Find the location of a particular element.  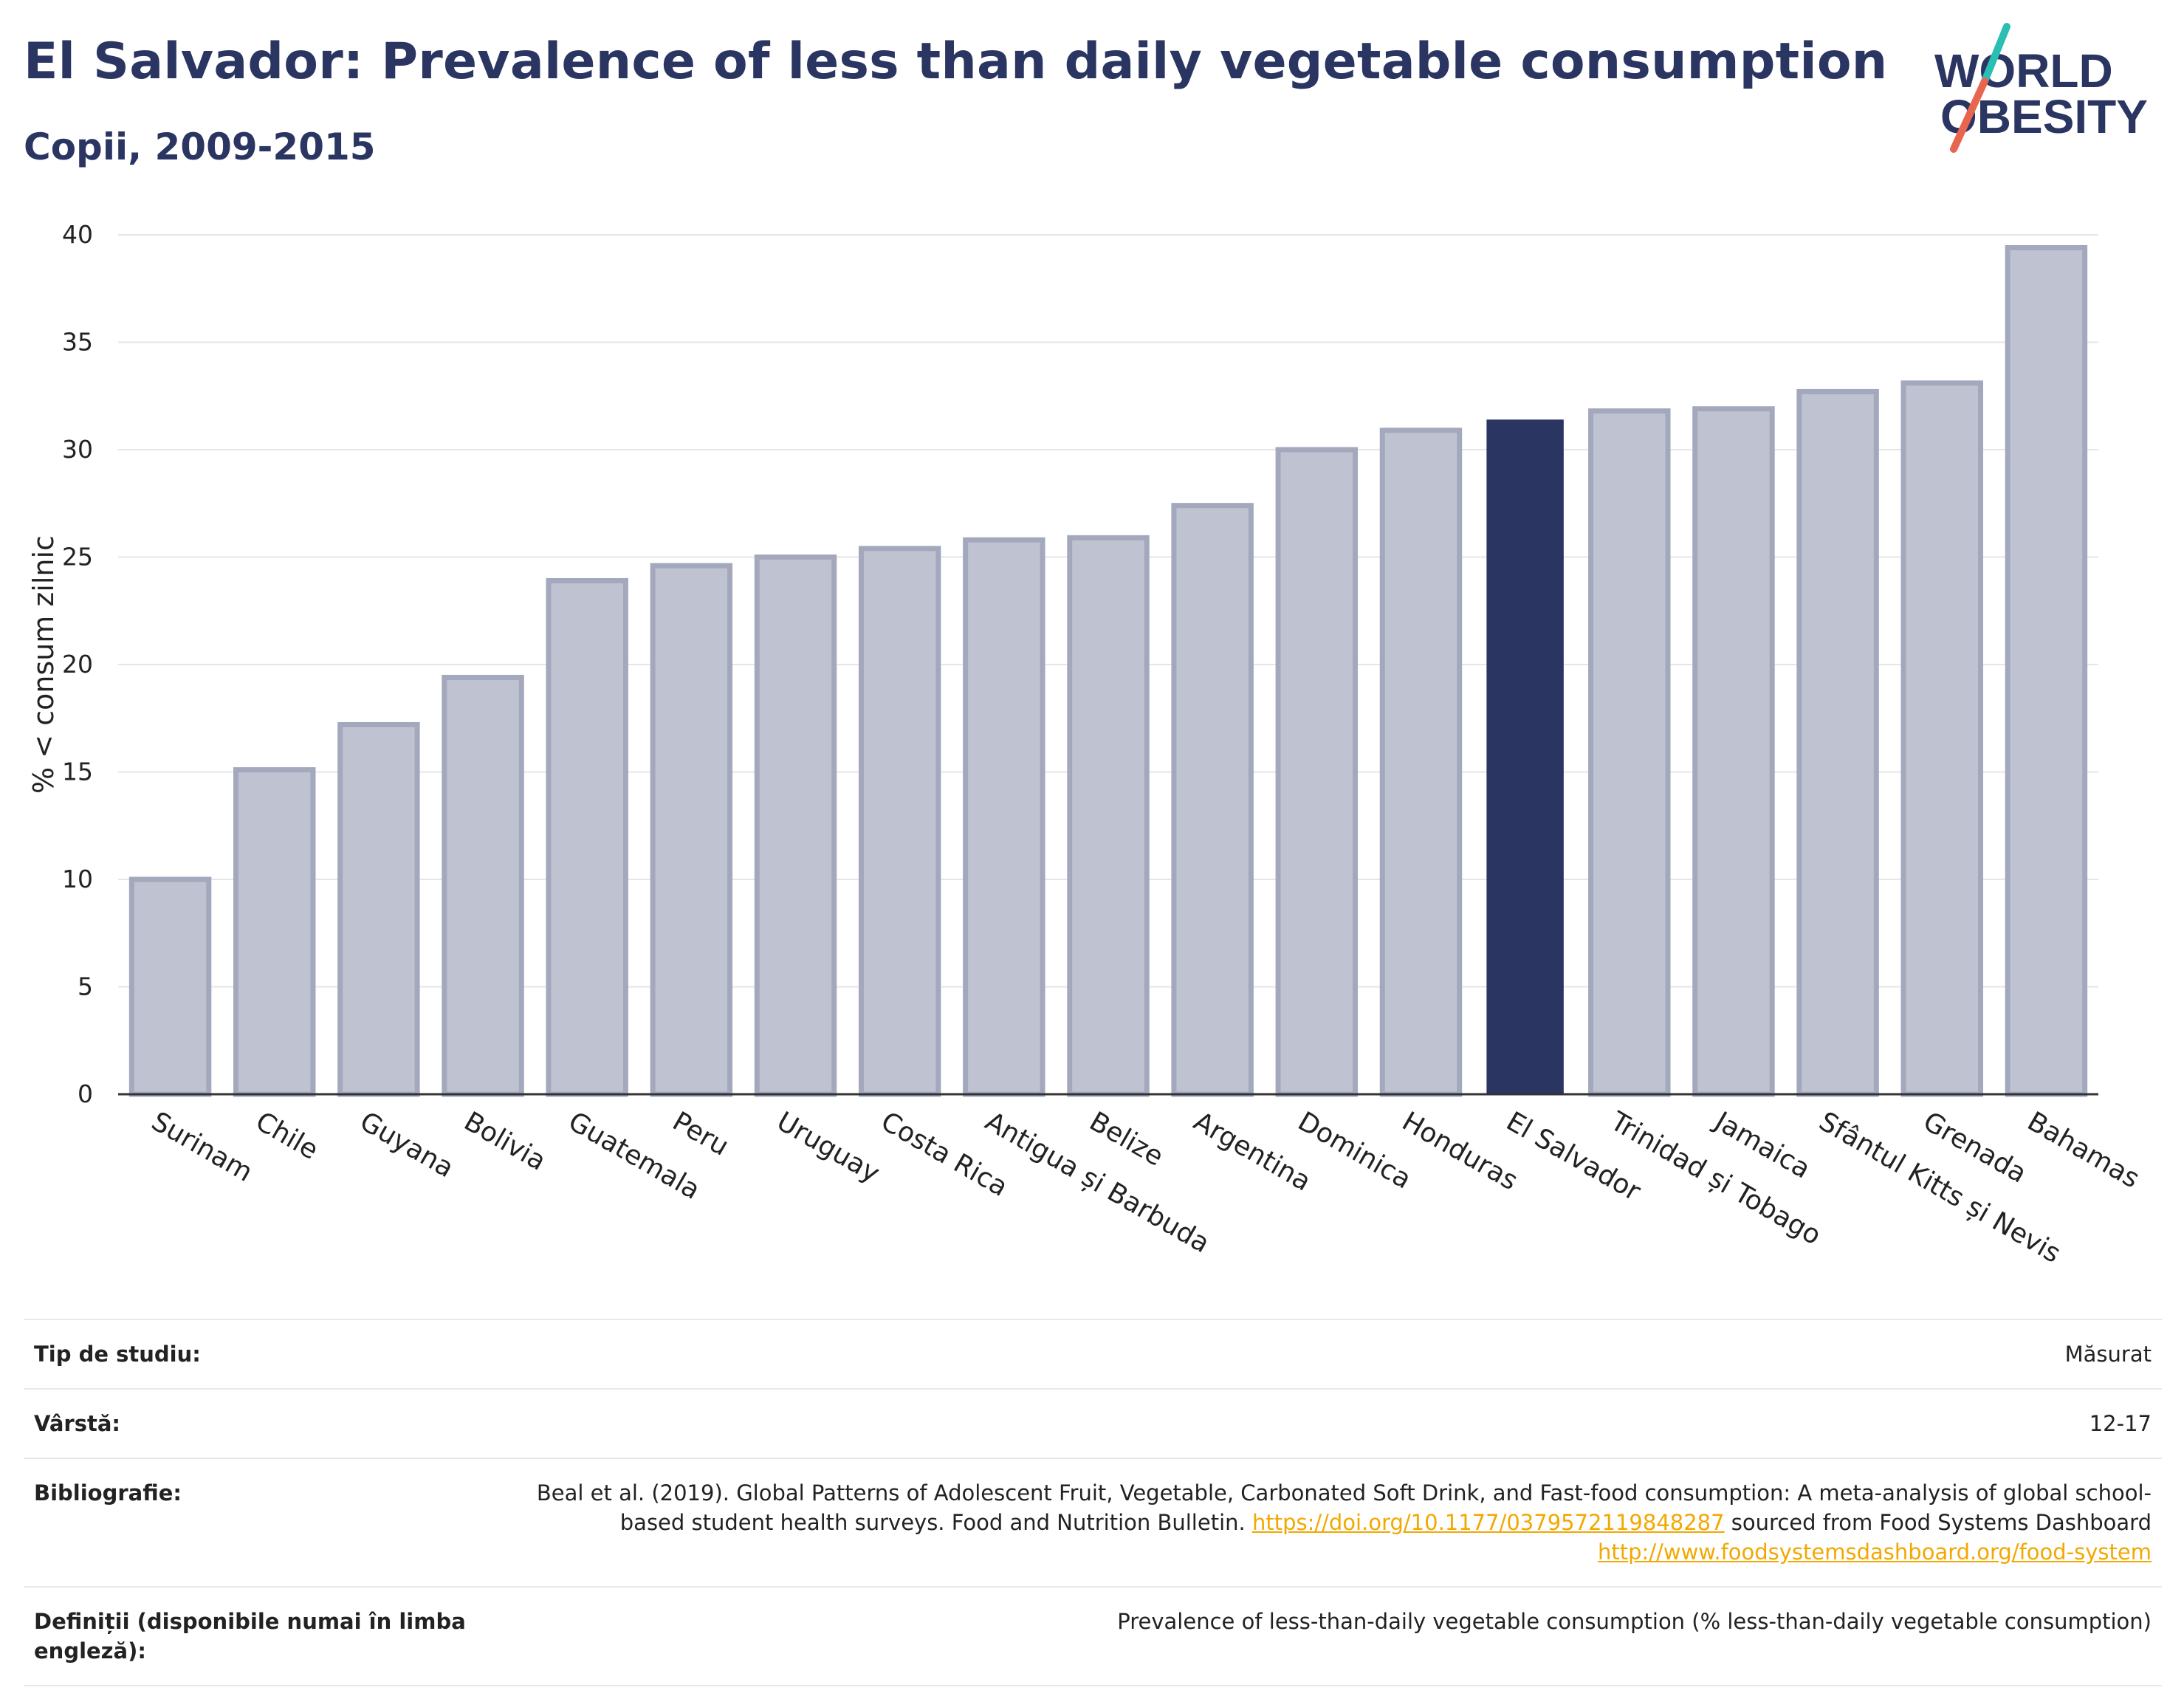

study-type-row: Tip de studiu: Măsurat is located at coordinates (1093, 1353).